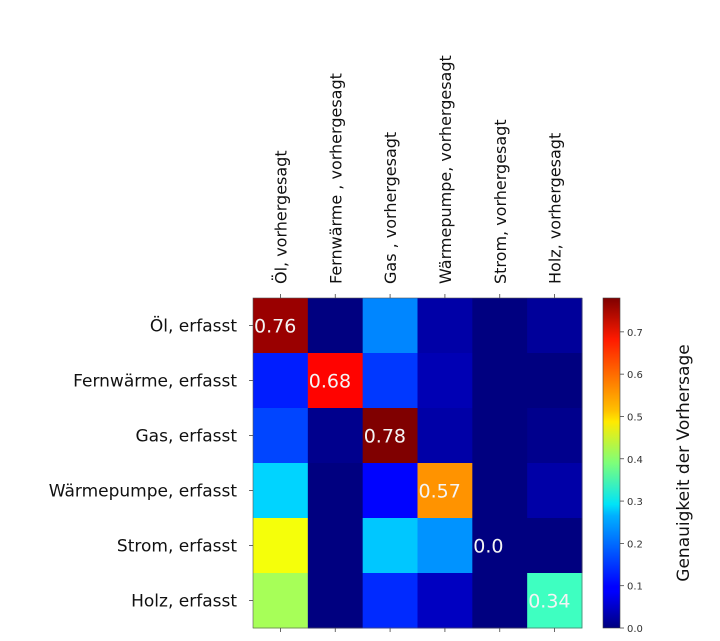 The image size is (720, 641). Describe the element at coordinates (635, 544) in the screenshot. I see `colorbar-tick-label: 0.2` at that location.